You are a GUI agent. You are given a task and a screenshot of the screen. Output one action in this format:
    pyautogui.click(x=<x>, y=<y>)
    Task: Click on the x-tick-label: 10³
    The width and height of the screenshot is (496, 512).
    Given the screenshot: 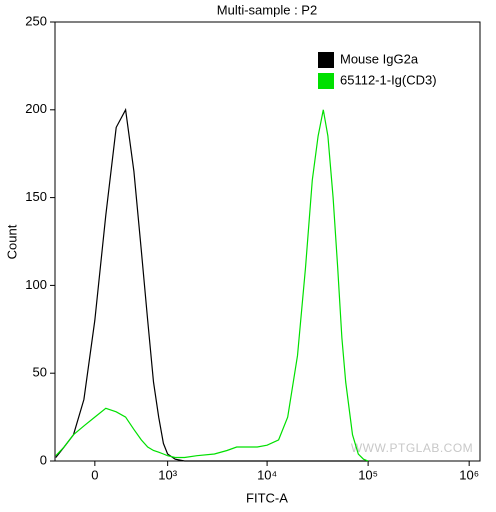 What is the action you would take?
    pyautogui.click(x=167, y=474)
    